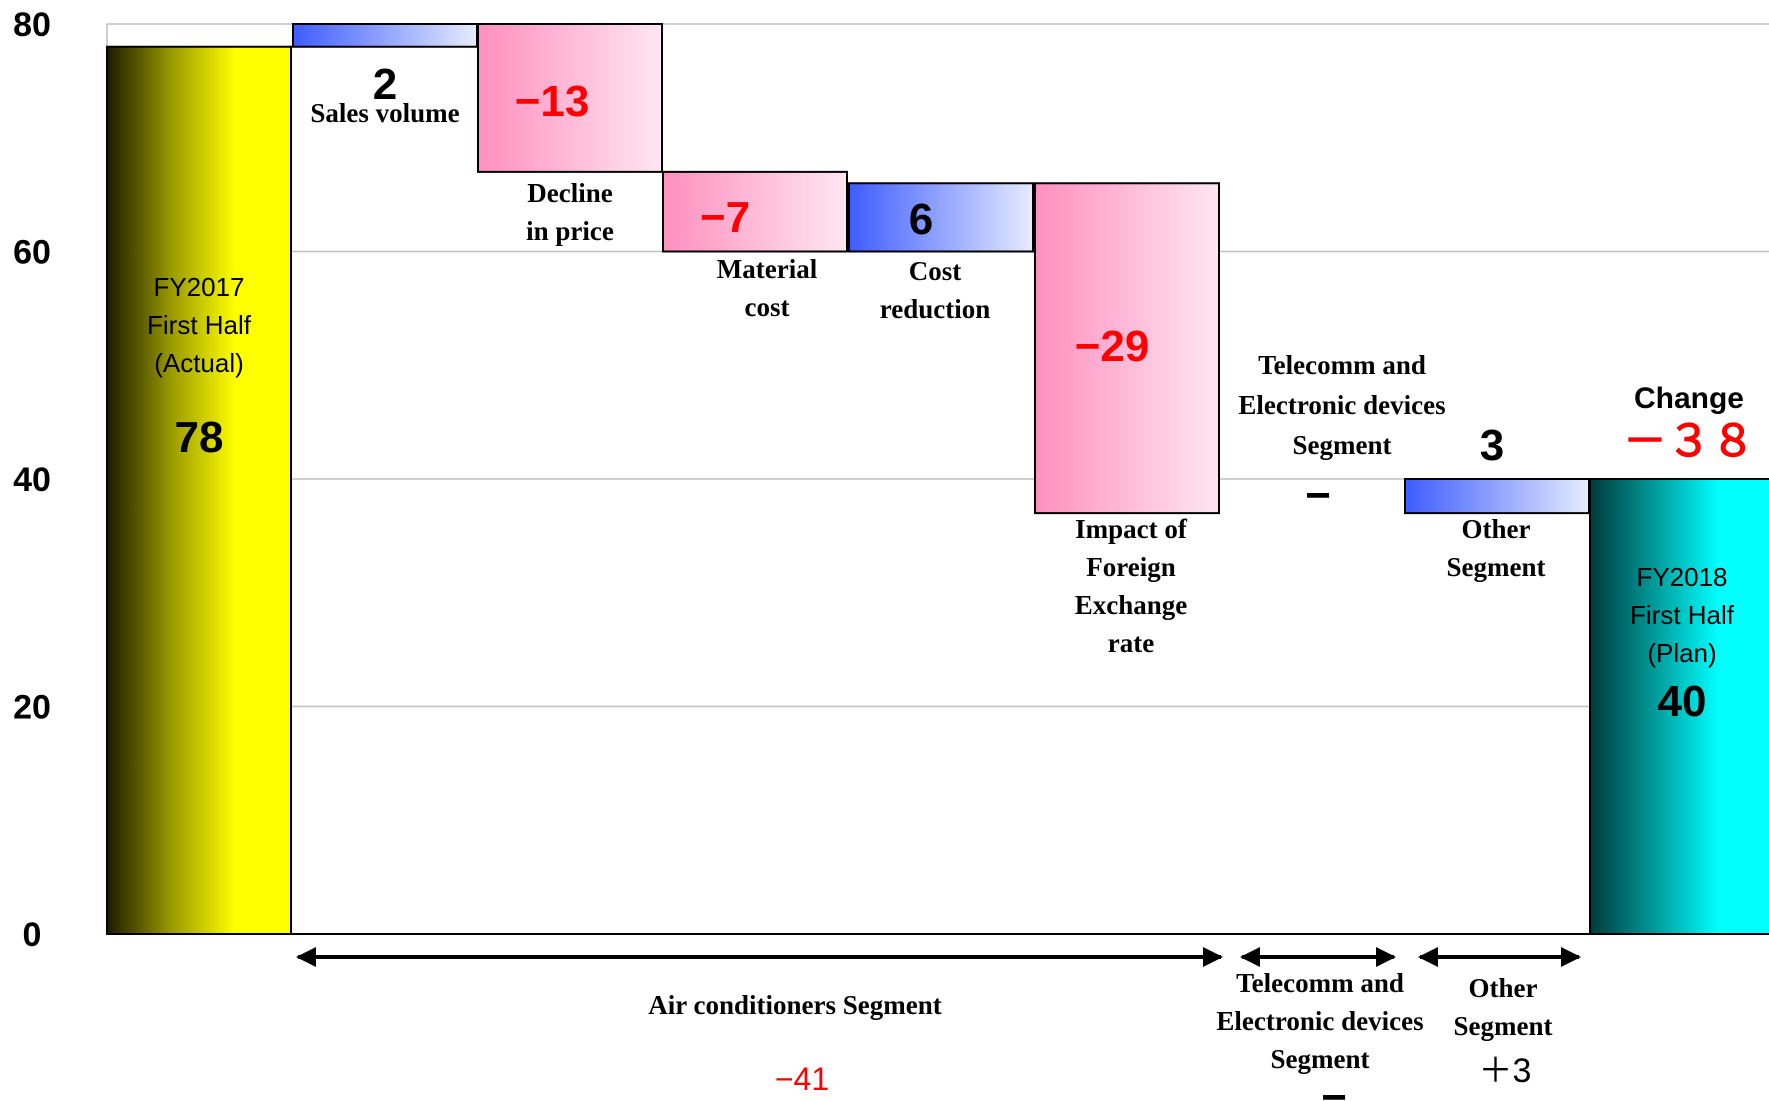 The image size is (1769, 1101). I want to click on step-3-value: −7, so click(725, 217).